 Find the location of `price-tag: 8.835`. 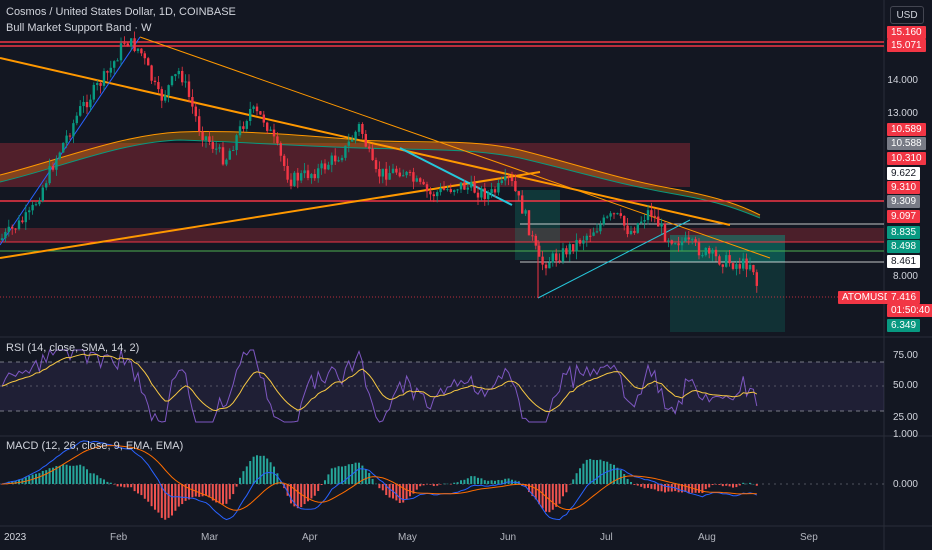

price-tag: 8.835 is located at coordinates (904, 232).